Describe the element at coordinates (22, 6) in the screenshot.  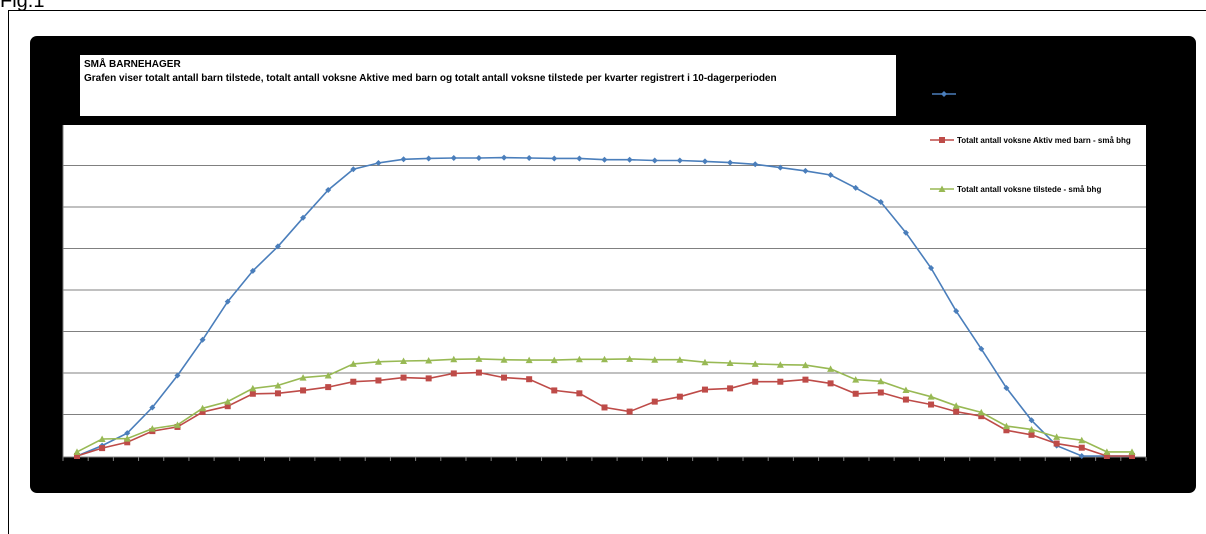
I see `figure-label: Fig.1` at that location.